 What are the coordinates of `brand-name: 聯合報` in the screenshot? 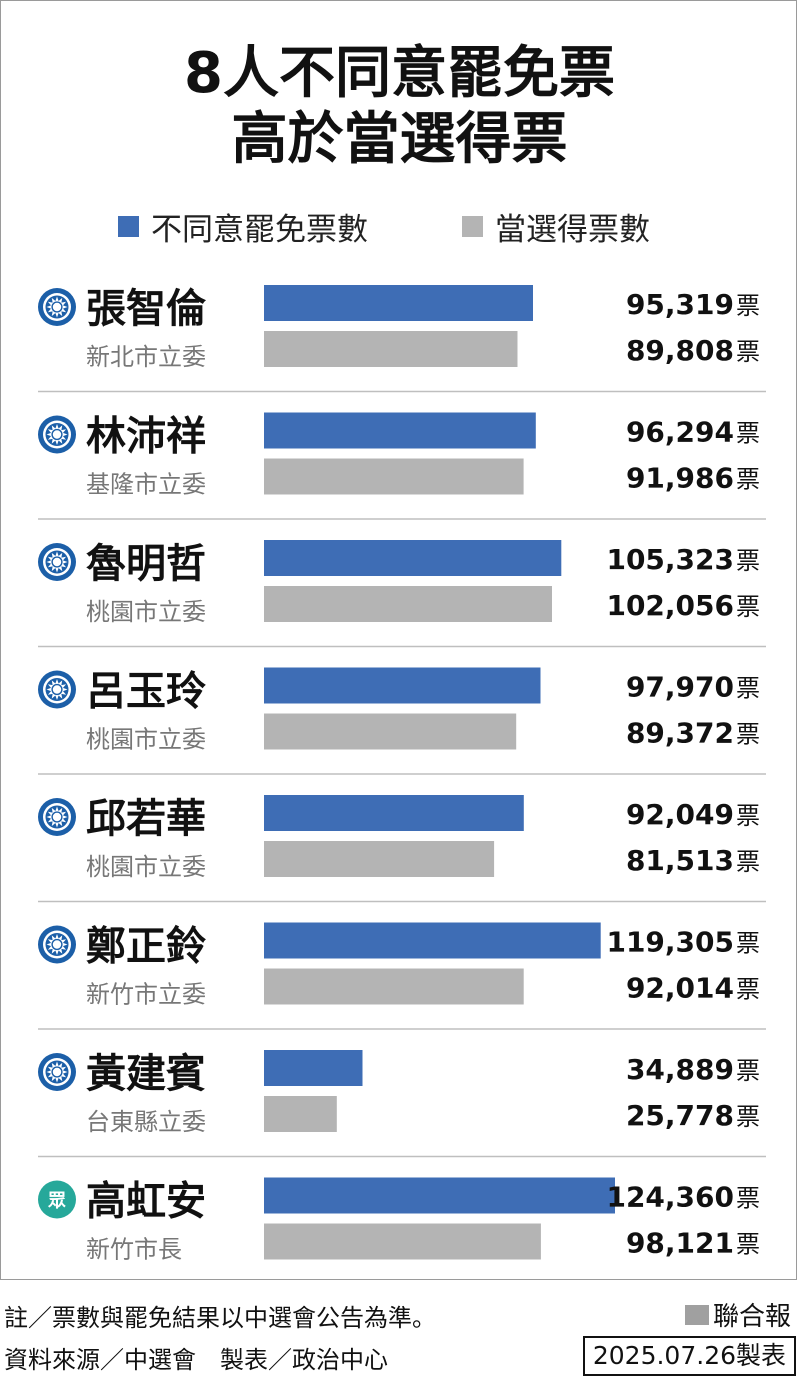 It's located at (751, 1317).